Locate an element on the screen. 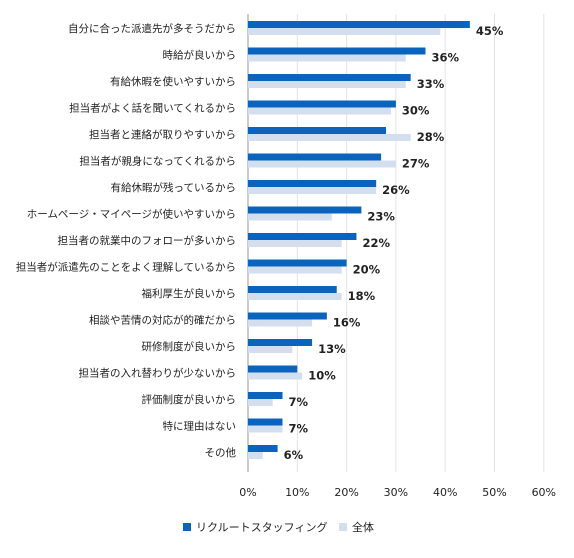 Image resolution: width=574 pixels, height=558 pixels. category-label: 福利厚生が良いから is located at coordinates (189, 293).